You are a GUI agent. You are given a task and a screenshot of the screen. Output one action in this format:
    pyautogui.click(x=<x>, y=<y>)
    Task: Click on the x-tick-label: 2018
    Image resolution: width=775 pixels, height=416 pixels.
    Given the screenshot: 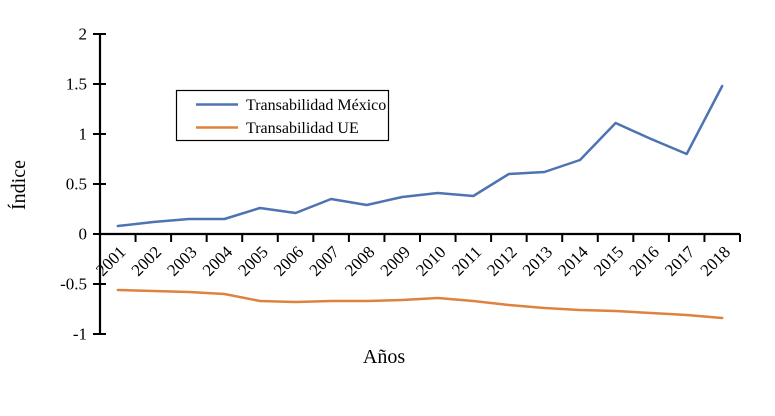 What is the action you would take?
    pyautogui.click(x=715, y=260)
    